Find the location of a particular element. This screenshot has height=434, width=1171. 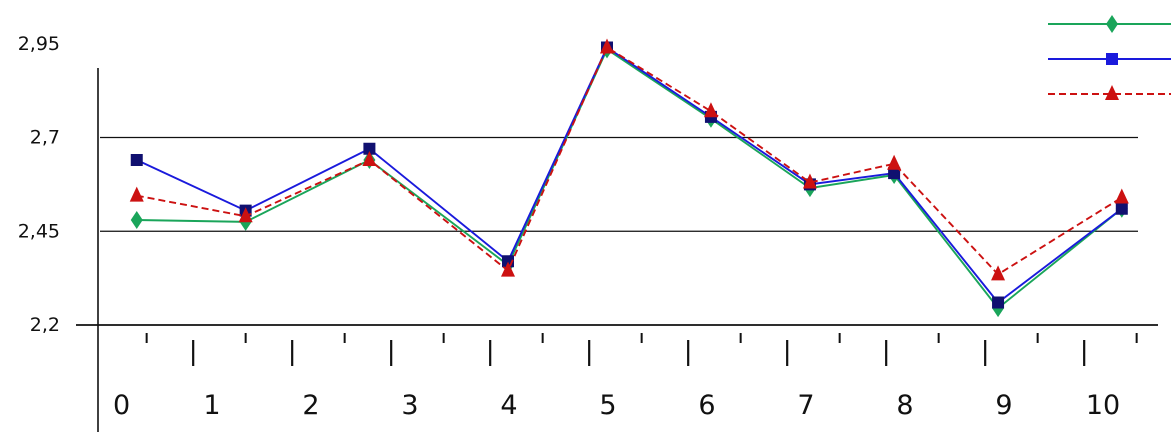

legend is located at coordinates (1109, 57).